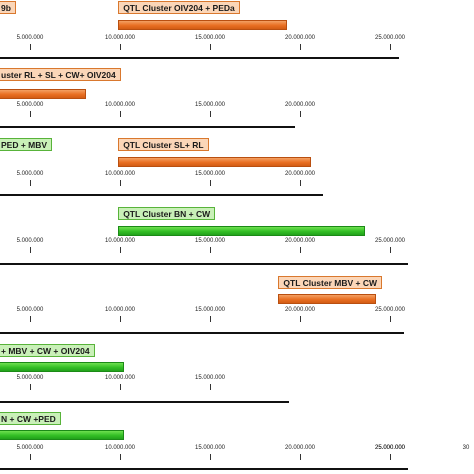  What do you see at coordinates (330, 282) in the screenshot?
I see `qtl-cluster-label: QTL Cluster MBV + CW` at bounding box center [330, 282].